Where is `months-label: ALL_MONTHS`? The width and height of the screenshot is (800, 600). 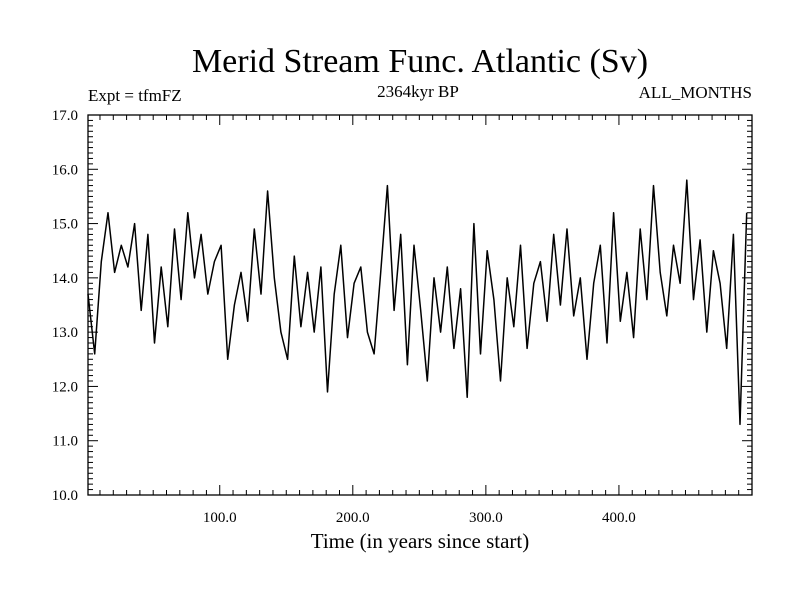 months-label: ALL_MONTHS is located at coordinates (695, 92).